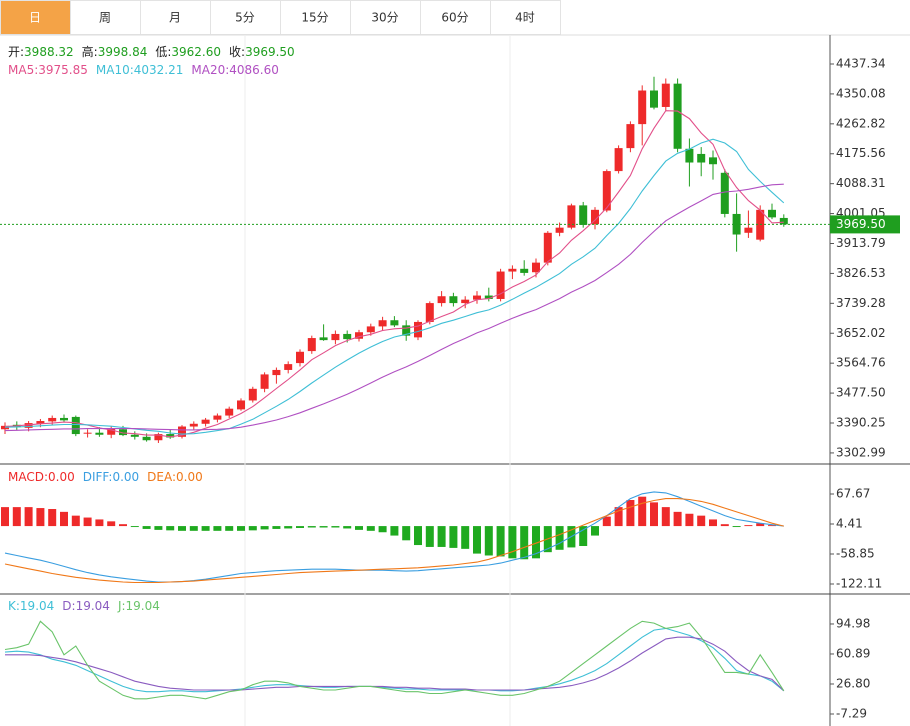 Image resolution: width=910 pixels, height=726 pixels. Describe the element at coordinates (851, 713) in the screenshot. I see `y-tick-label: -7.29` at that location.